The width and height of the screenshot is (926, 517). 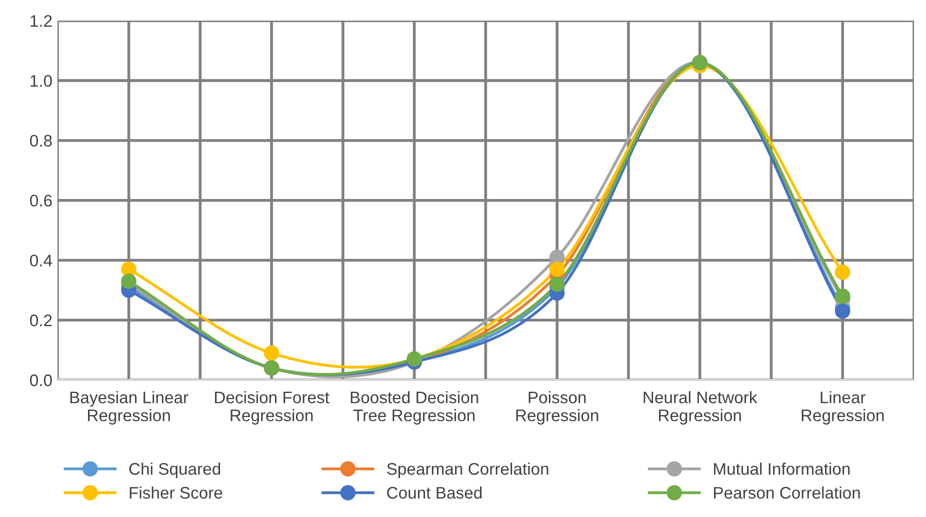 What do you see at coordinates (843, 408) in the screenshot?
I see `x-tick-label: Linear Regression` at bounding box center [843, 408].